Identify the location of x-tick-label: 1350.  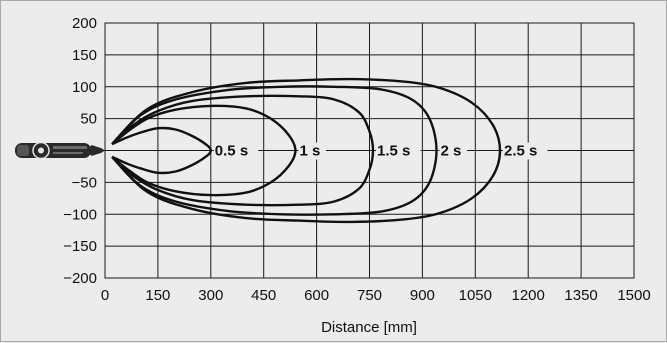
(580, 295).